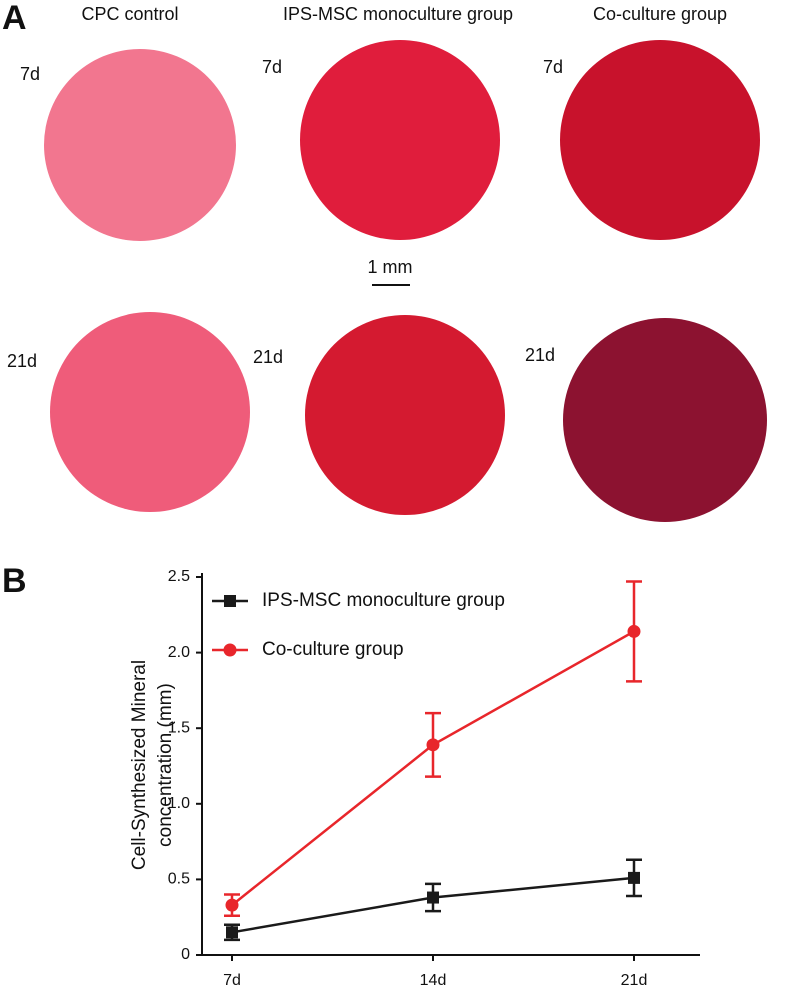  What do you see at coordinates (390, 267) in the screenshot?
I see `scale-bar-label: 1 mm` at bounding box center [390, 267].